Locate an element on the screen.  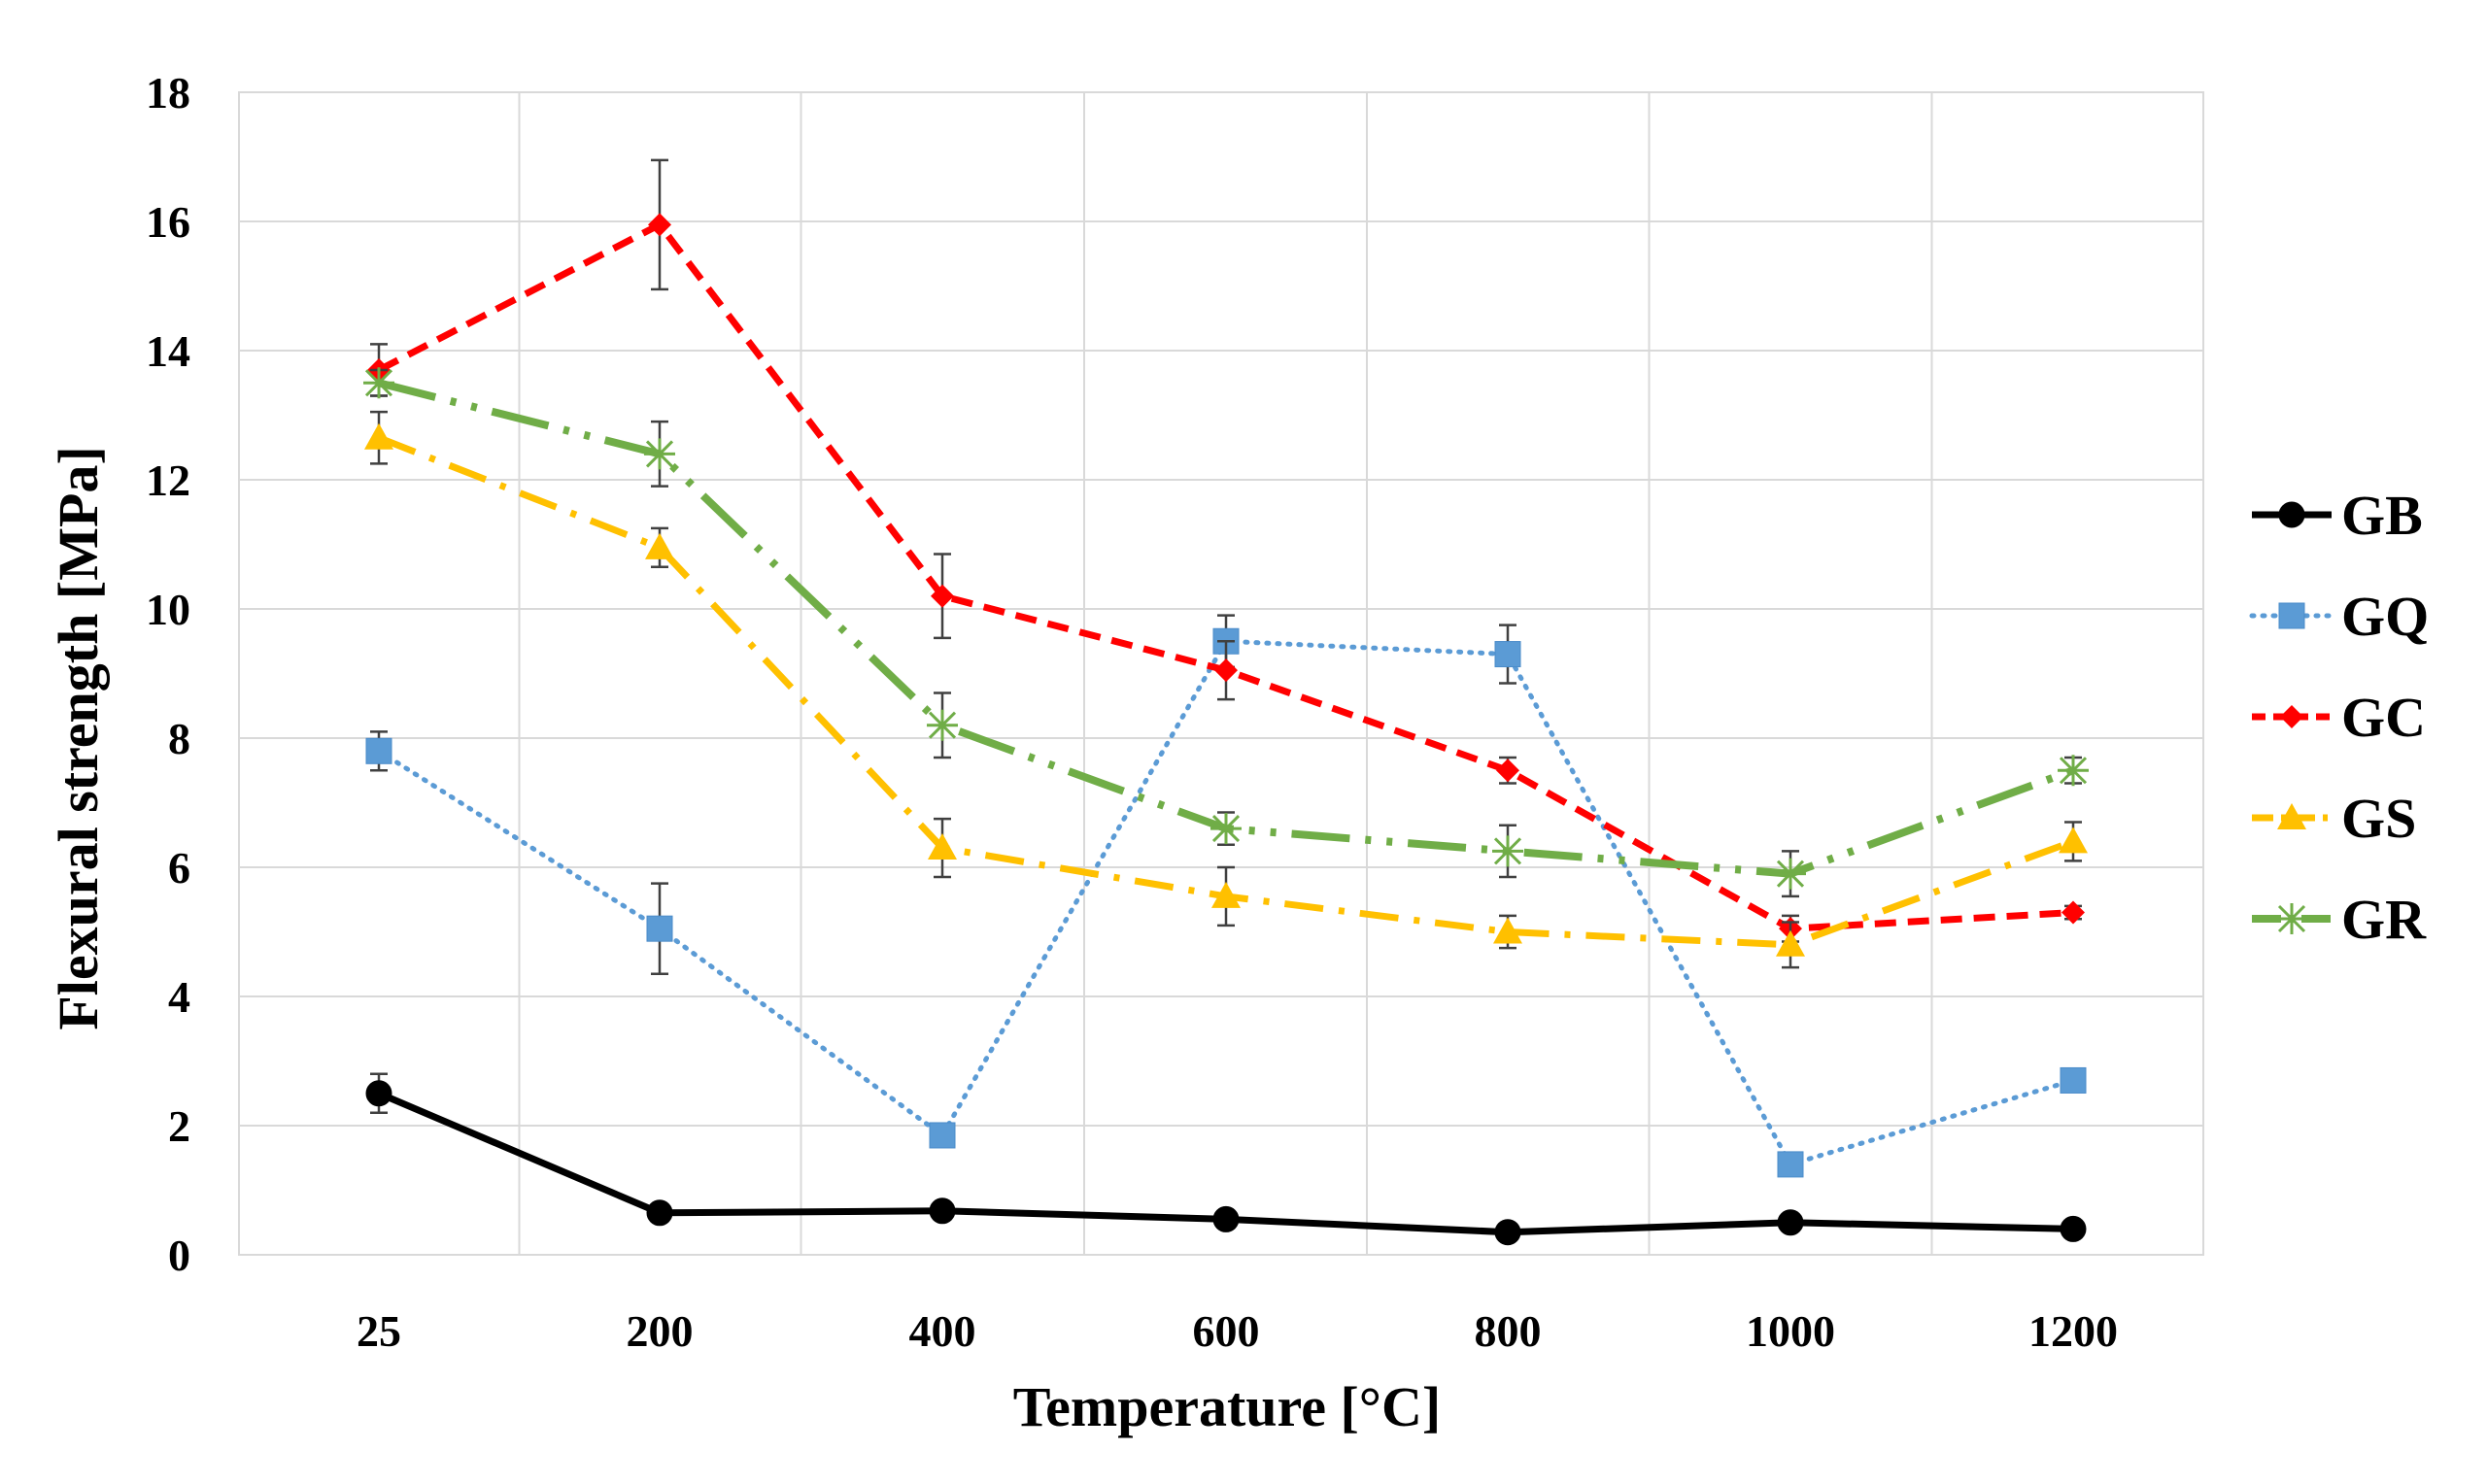
x-tick-label: 200 is located at coordinates (660, 1331).